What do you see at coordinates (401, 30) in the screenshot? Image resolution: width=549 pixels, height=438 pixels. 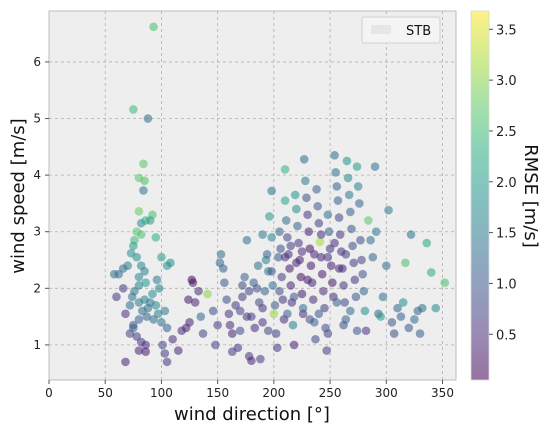 I see `legend: STB` at bounding box center [401, 30].